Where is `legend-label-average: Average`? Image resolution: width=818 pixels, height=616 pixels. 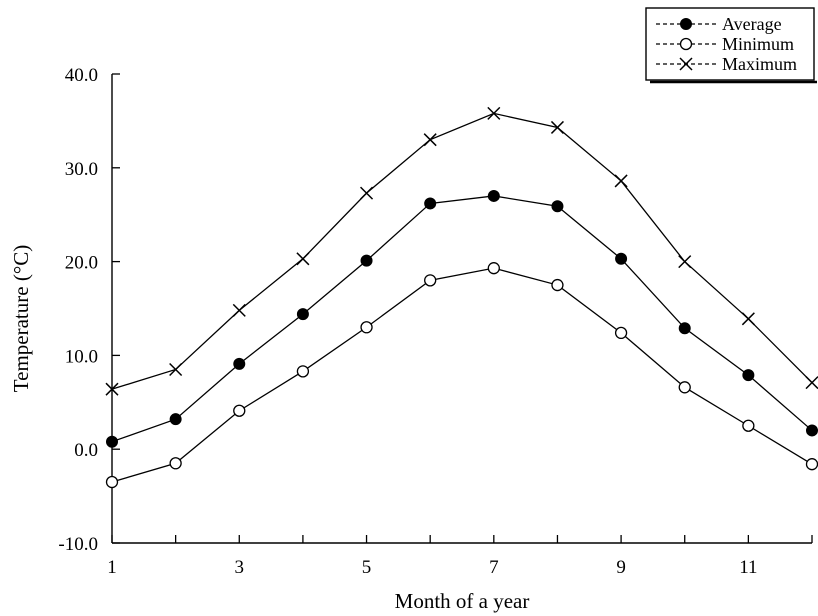
legend-label-average: Average is located at coordinates (752, 24).